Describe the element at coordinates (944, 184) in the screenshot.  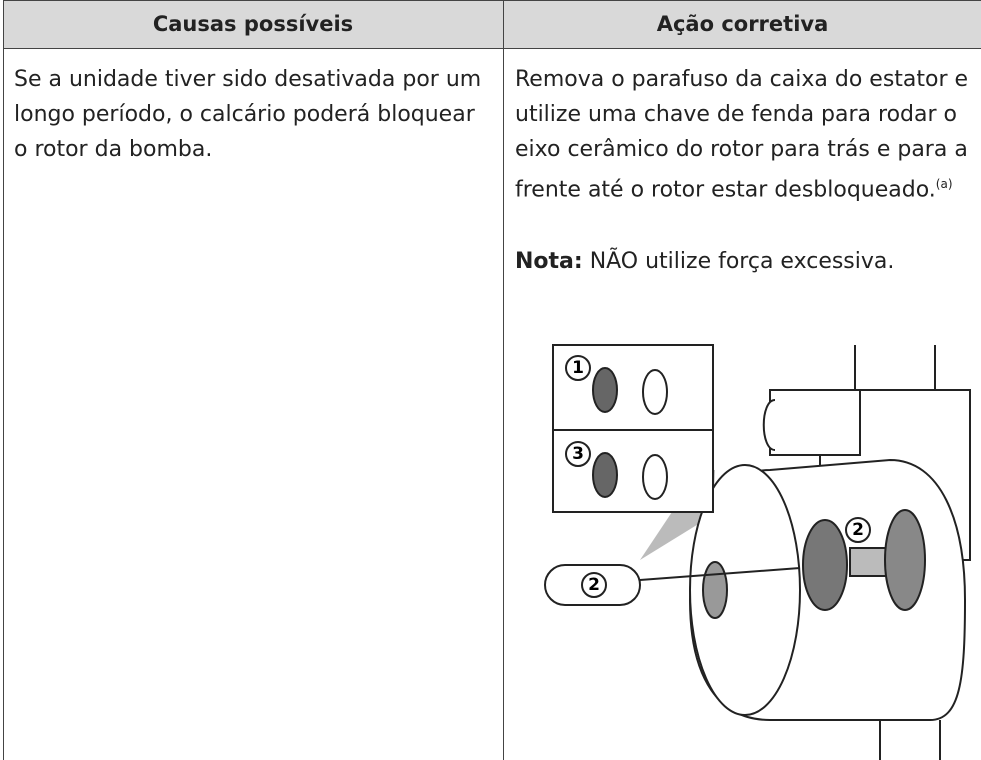
I see `footnote-ref: (a)` at that location.